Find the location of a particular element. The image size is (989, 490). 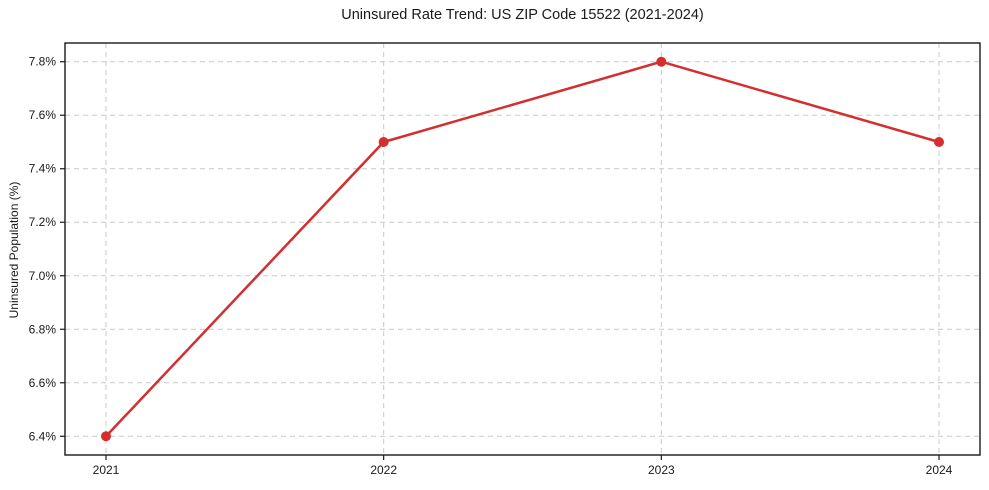

y-tick-label: 7.6% is located at coordinates (43, 115).